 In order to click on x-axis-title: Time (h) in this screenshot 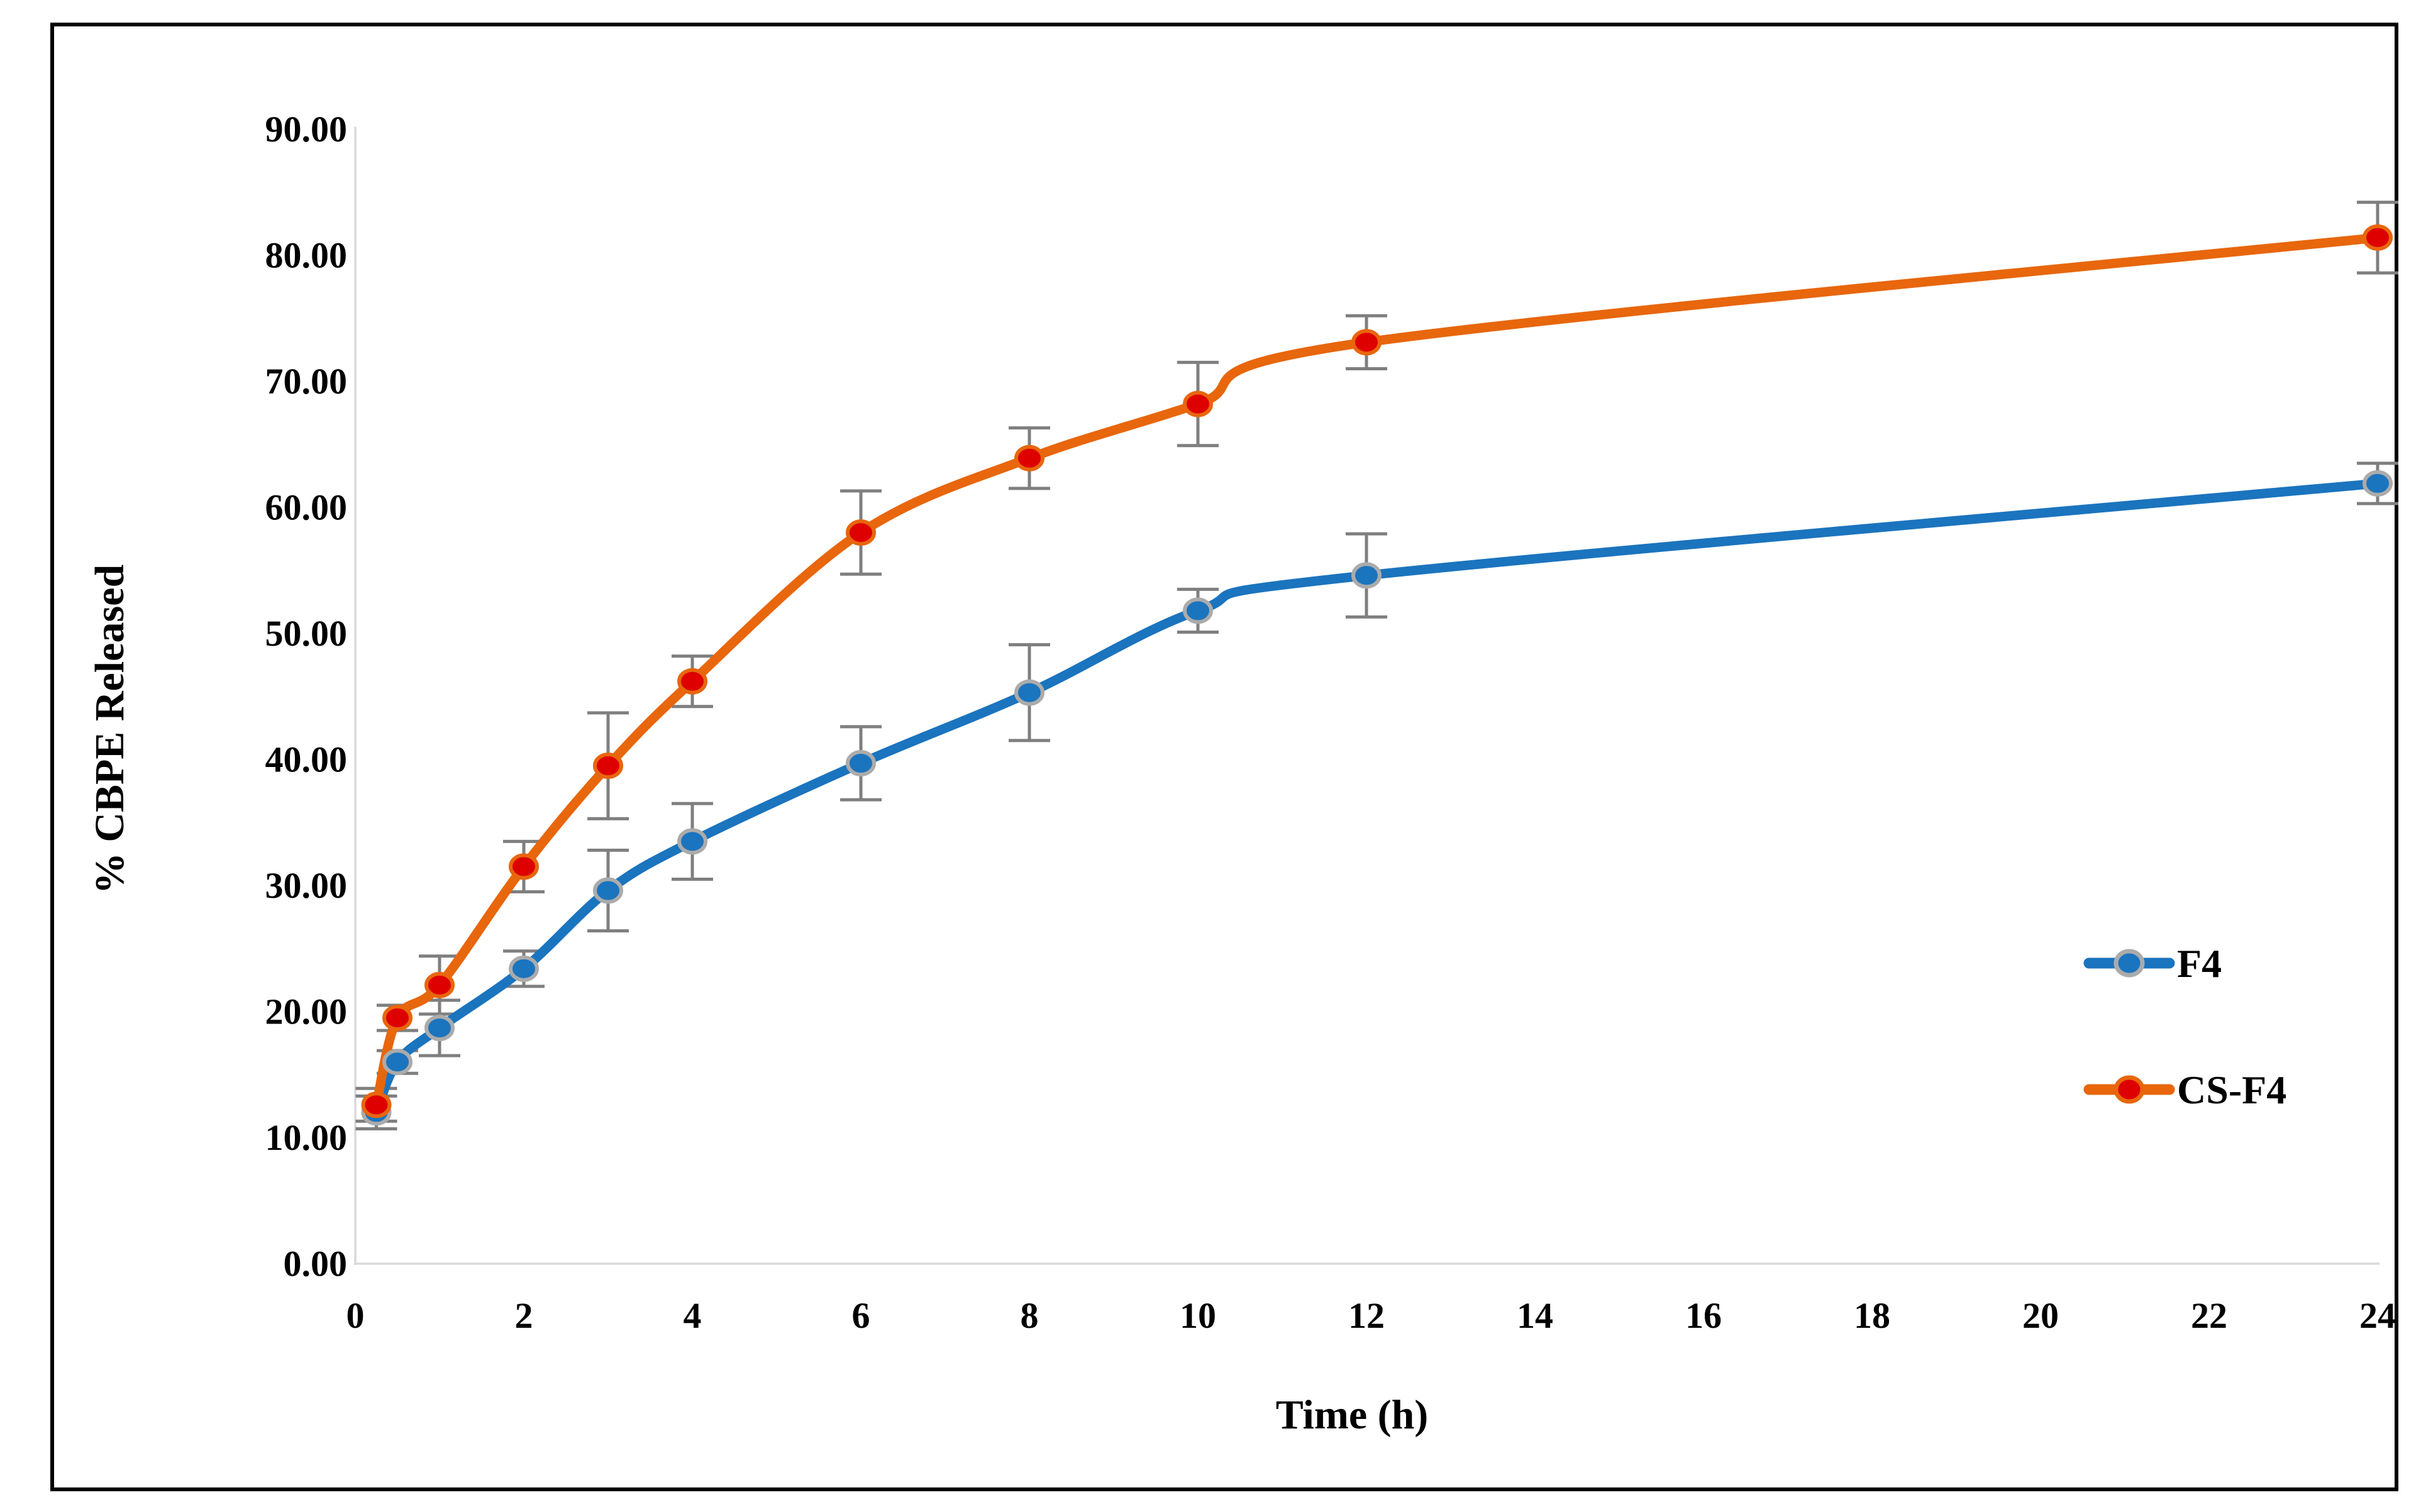, I will do `click(1352, 1415)`.